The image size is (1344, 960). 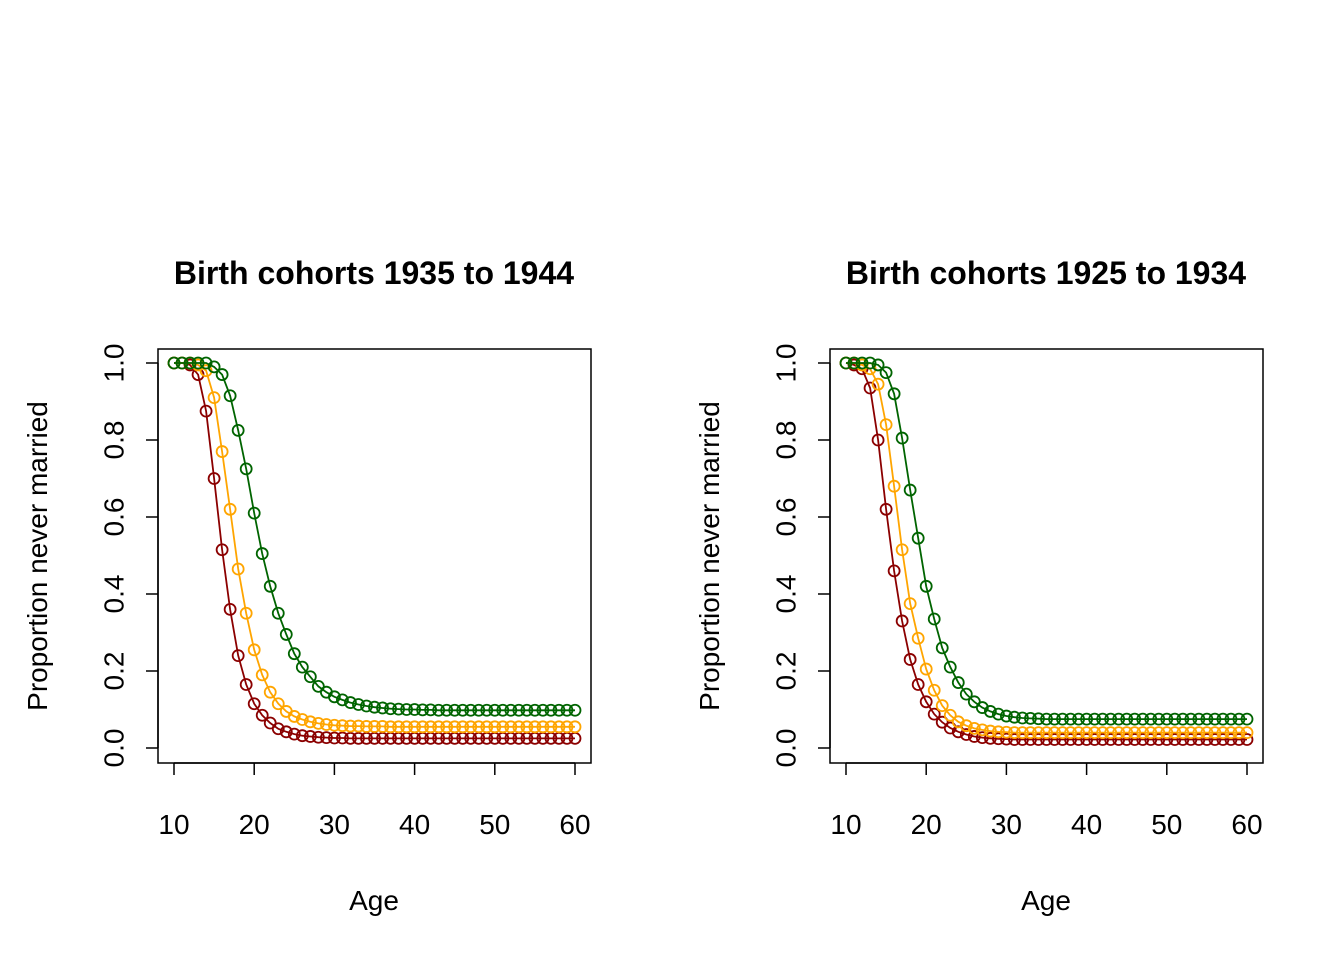 I want to click on y-tick-label: 0.6, so click(x=786, y=517).